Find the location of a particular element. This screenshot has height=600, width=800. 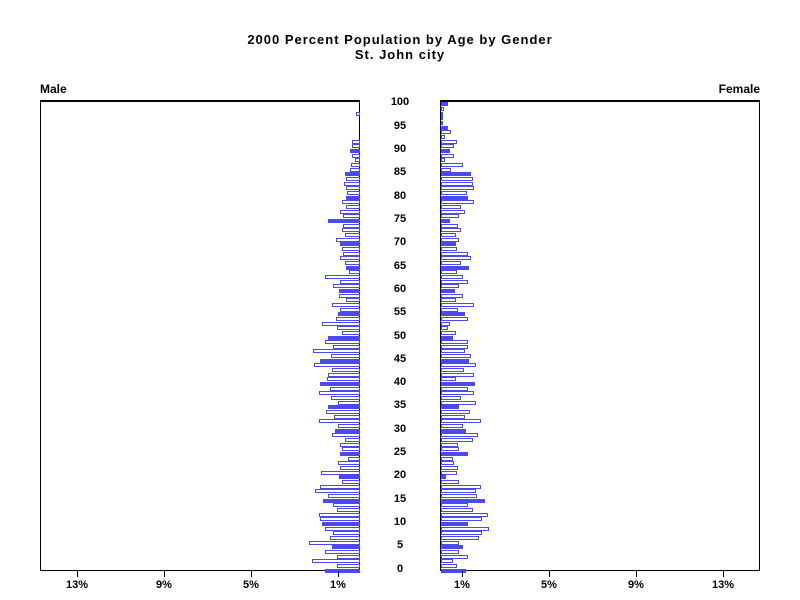

age-tick-label-100: 100 is located at coordinates (400, 102).